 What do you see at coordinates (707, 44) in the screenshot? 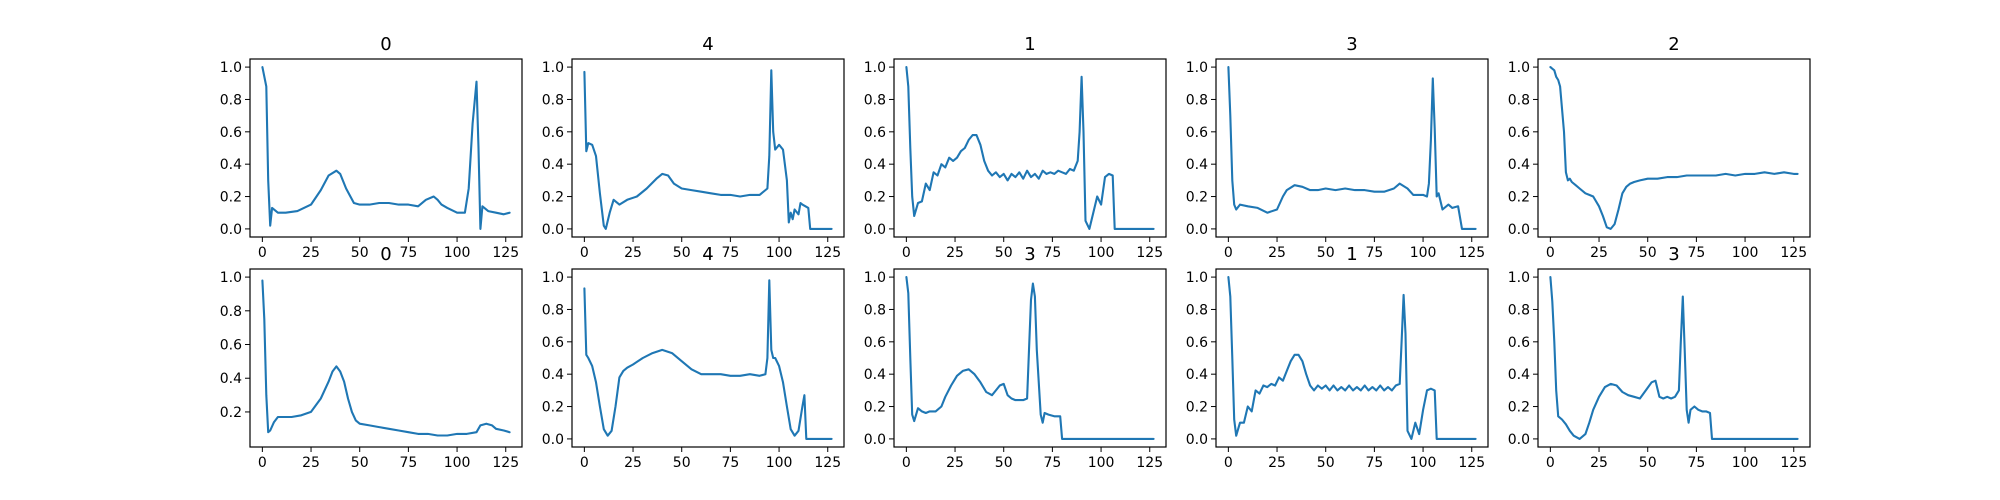
I see `subplot-title: 4` at bounding box center [707, 44].